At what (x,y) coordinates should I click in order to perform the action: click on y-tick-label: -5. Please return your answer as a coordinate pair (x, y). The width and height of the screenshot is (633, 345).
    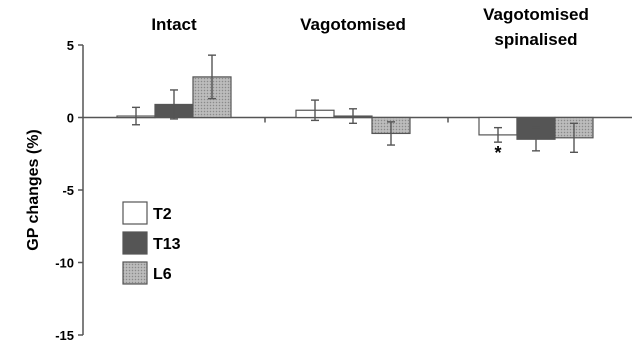
    Looking at the image, I should click on (68, 190).